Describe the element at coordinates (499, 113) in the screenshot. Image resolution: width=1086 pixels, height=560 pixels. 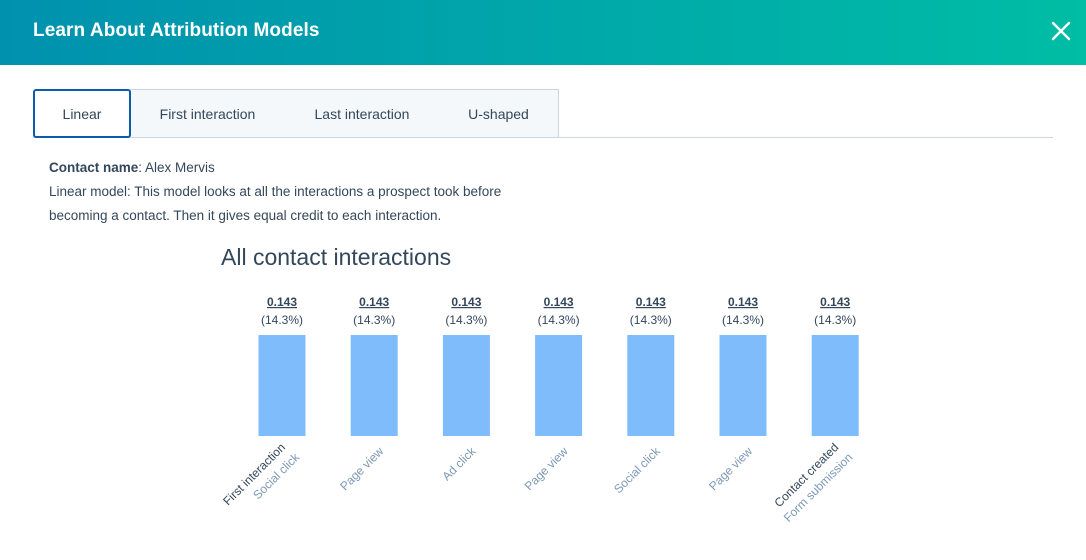
I see `tab-u-shaped: U-shaped` at that location.